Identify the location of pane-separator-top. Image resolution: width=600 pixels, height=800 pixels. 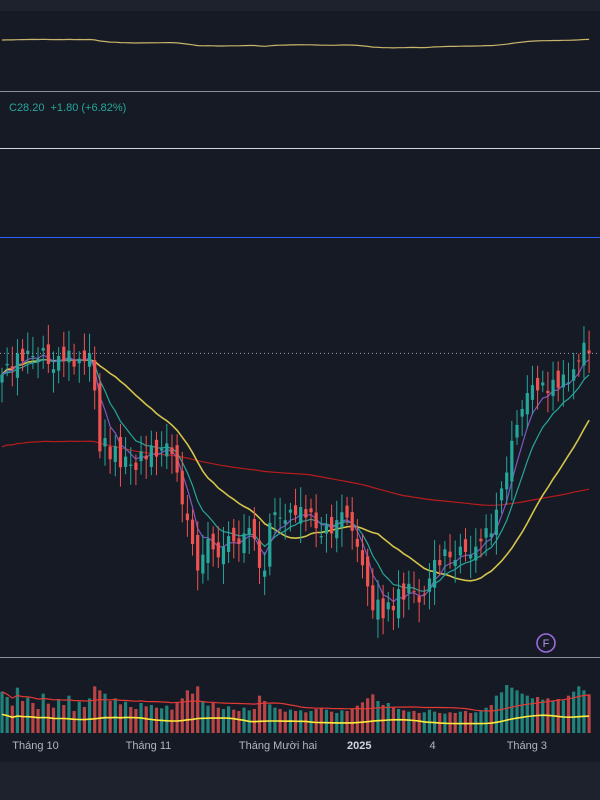
(300, 91).